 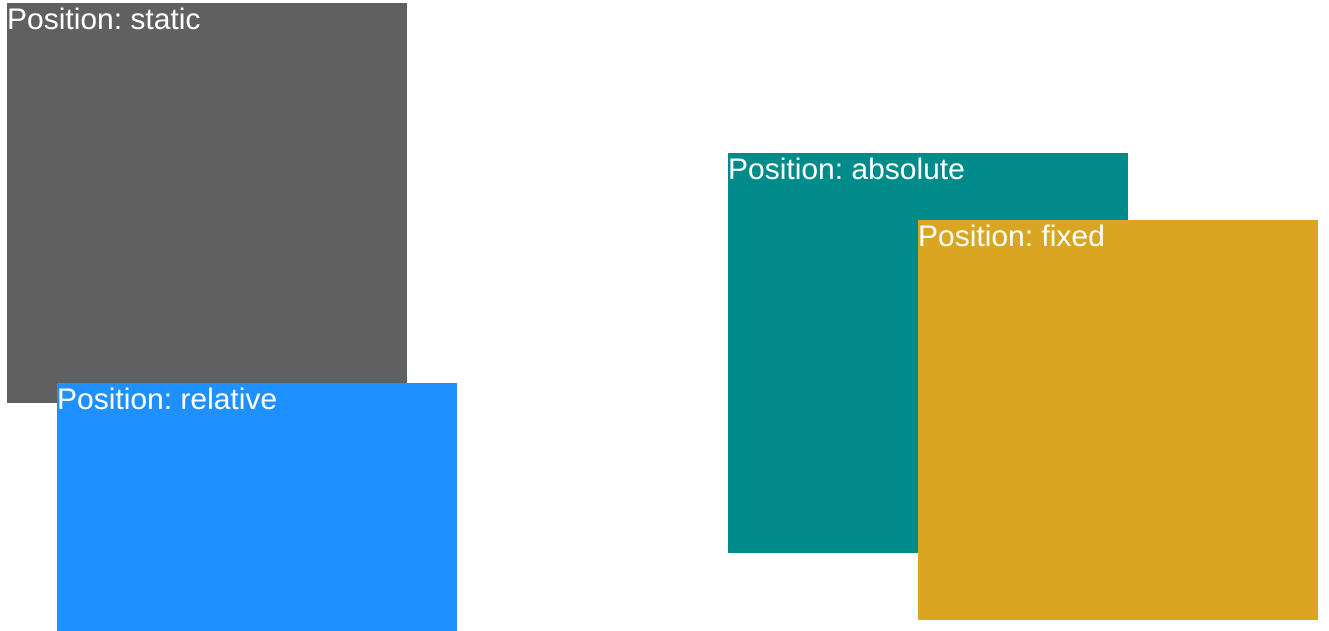 I want to click on absolute-box-label: Position: absolute, so click(x=846, y=169).